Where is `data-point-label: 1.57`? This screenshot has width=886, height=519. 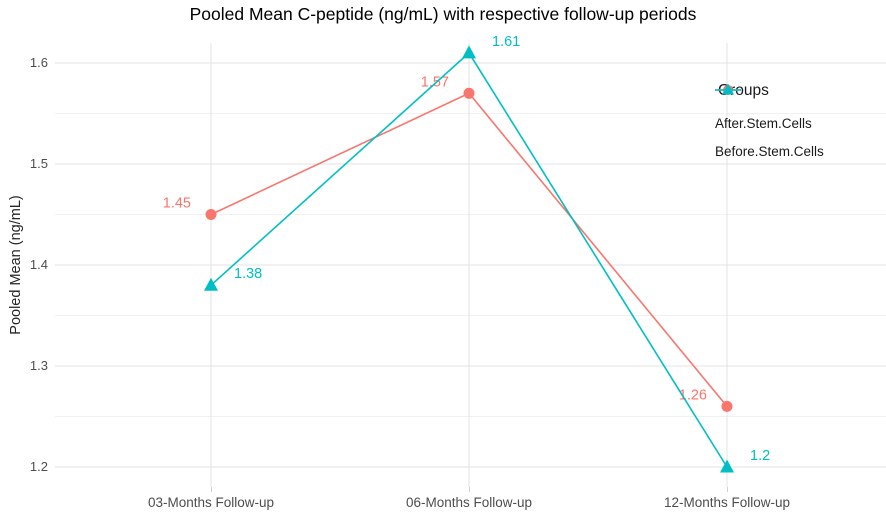 data-point-label: 1.57 is located at coordinates (435, 82).